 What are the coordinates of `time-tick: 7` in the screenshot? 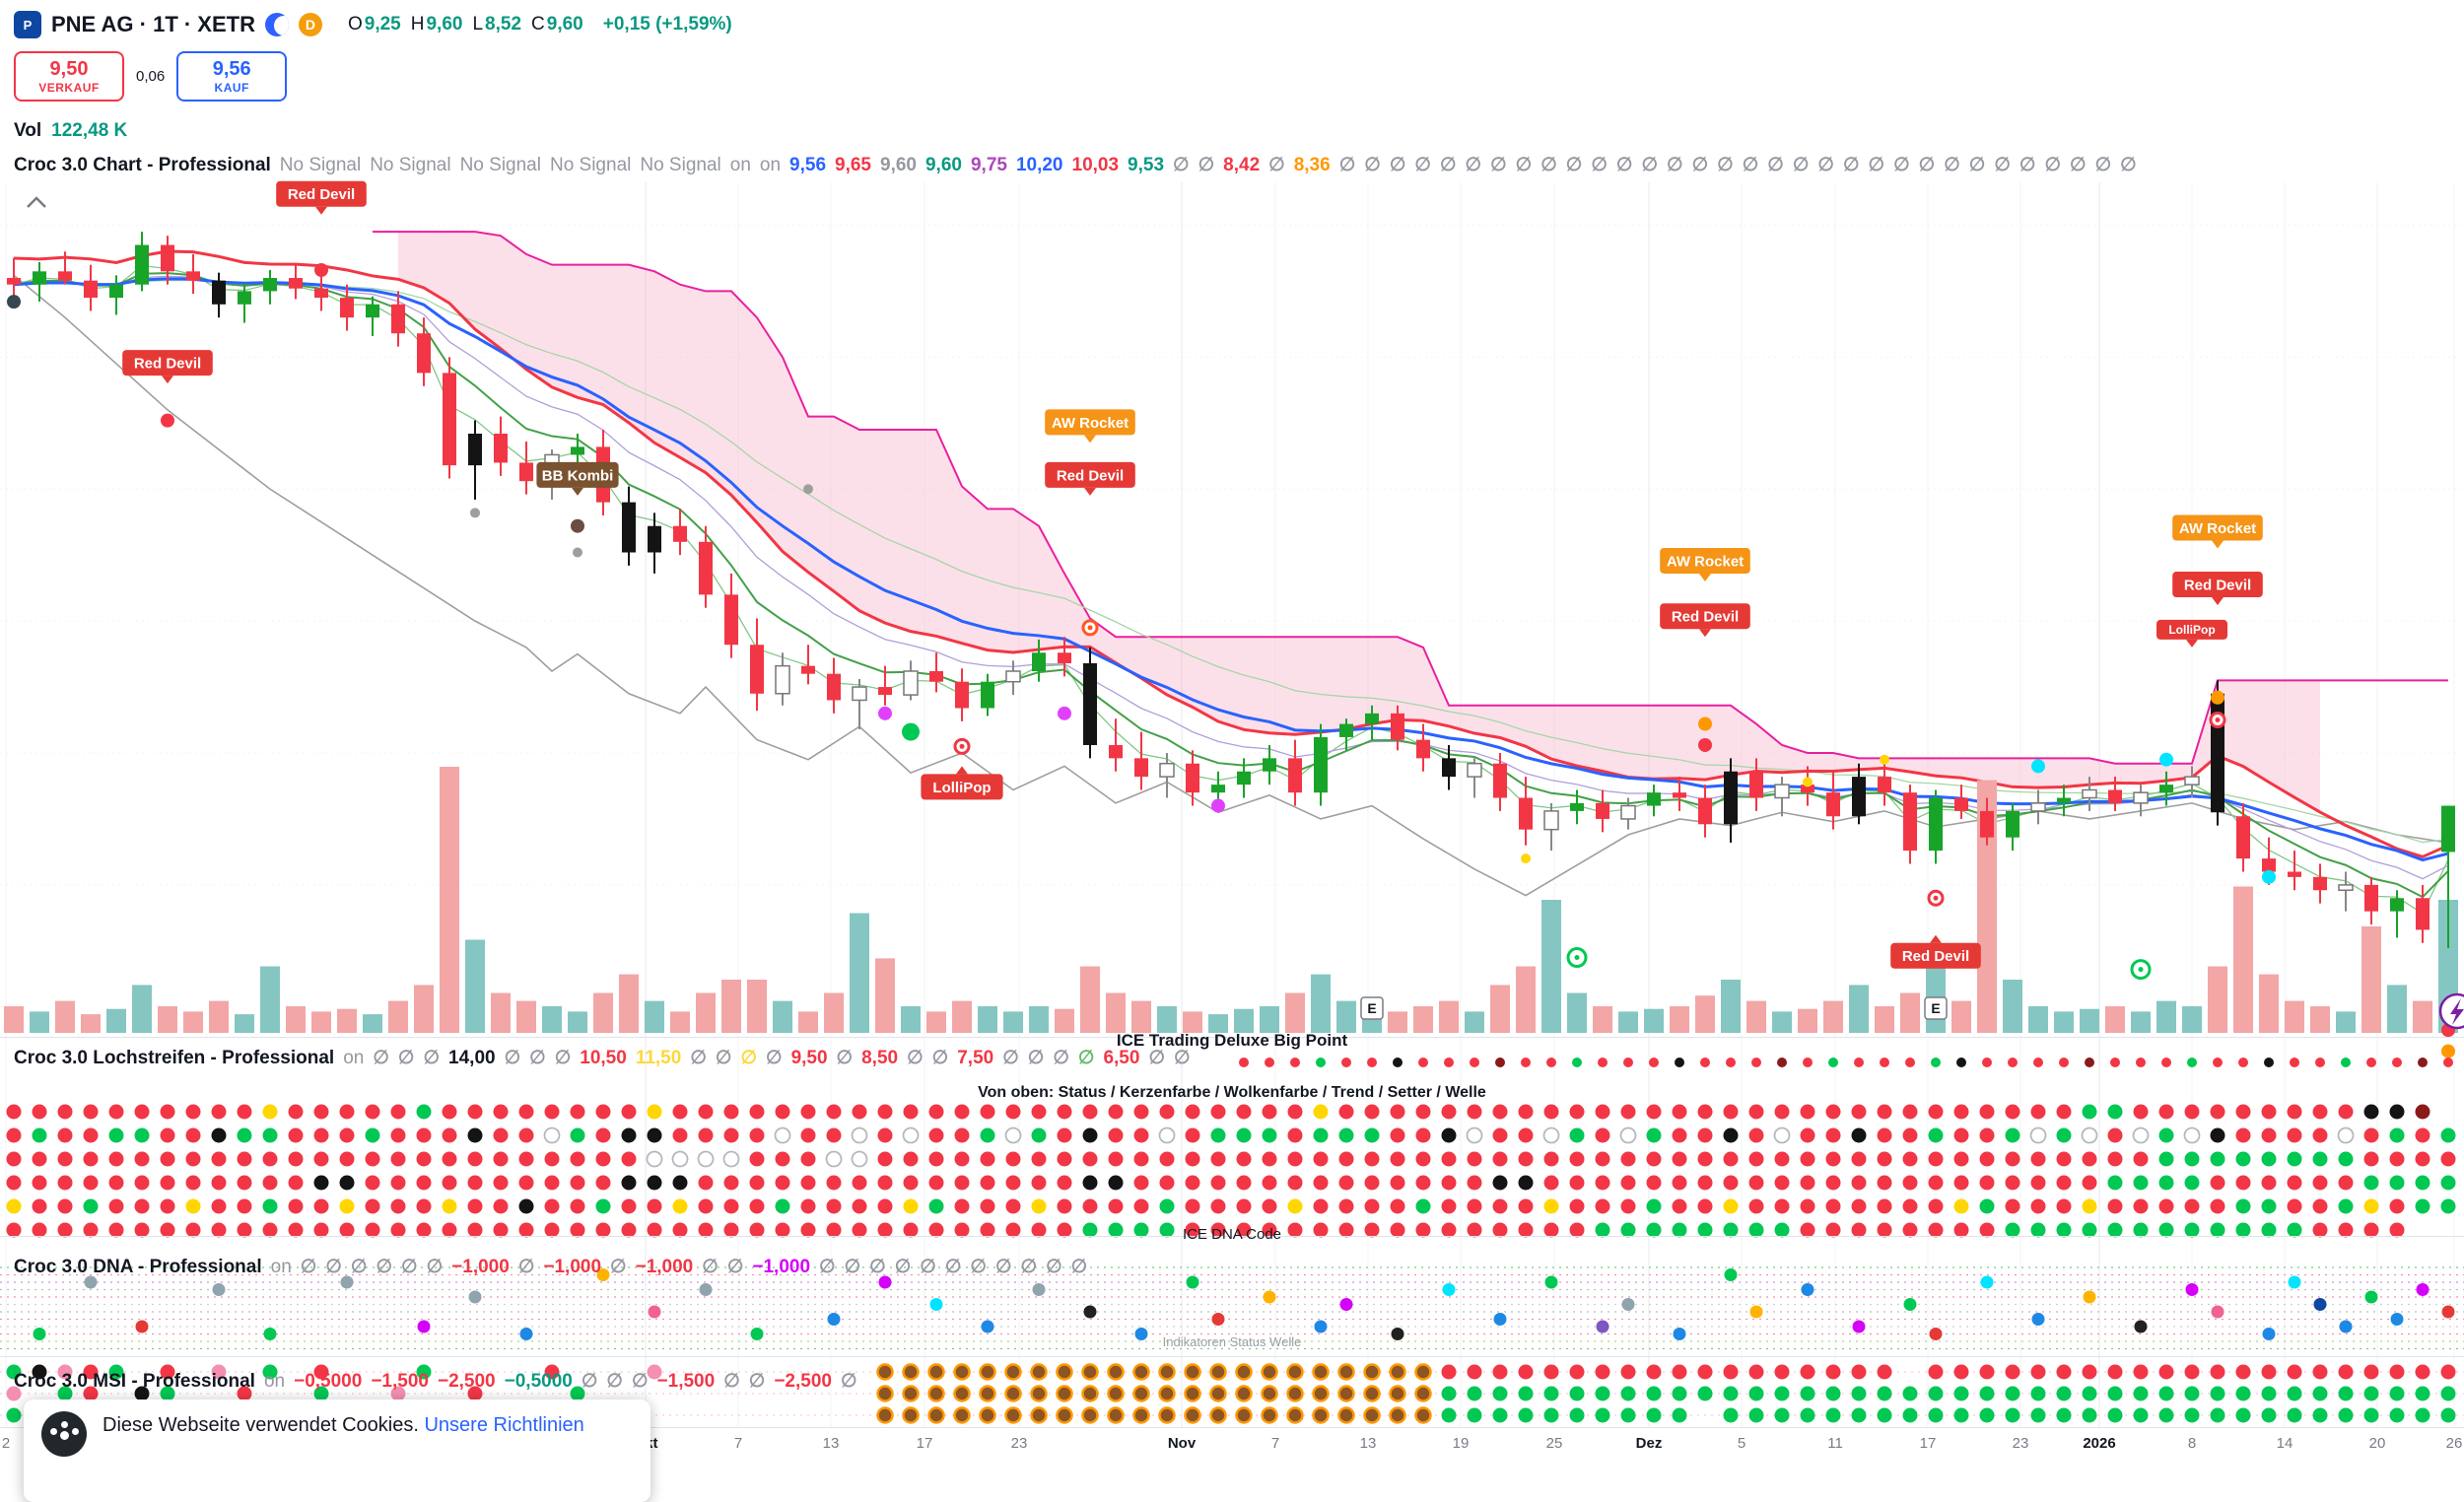 It's located at (1275, 1443).